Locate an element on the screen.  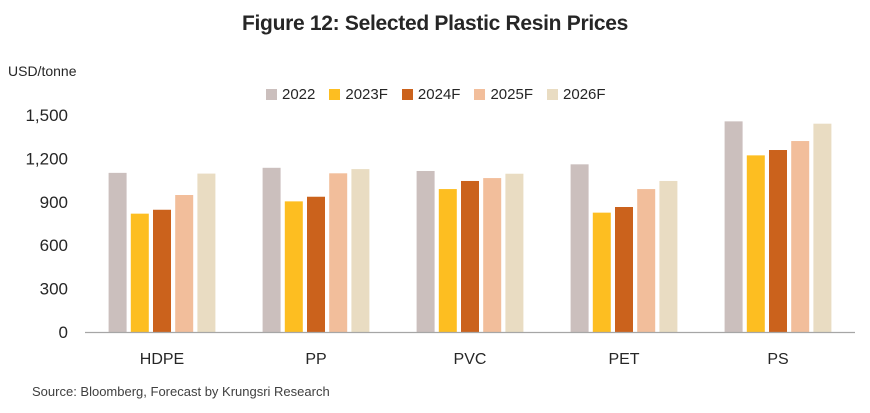
bar-hdpe-2025f is located at coordinates (184, 263).